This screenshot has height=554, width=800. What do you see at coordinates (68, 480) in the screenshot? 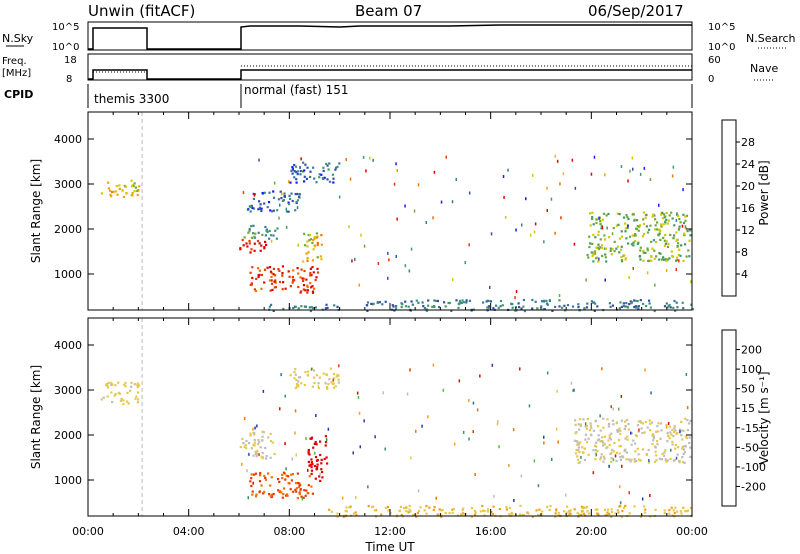
I see `velocity-ytick-label: 1000` at bounding box center [68, 480].